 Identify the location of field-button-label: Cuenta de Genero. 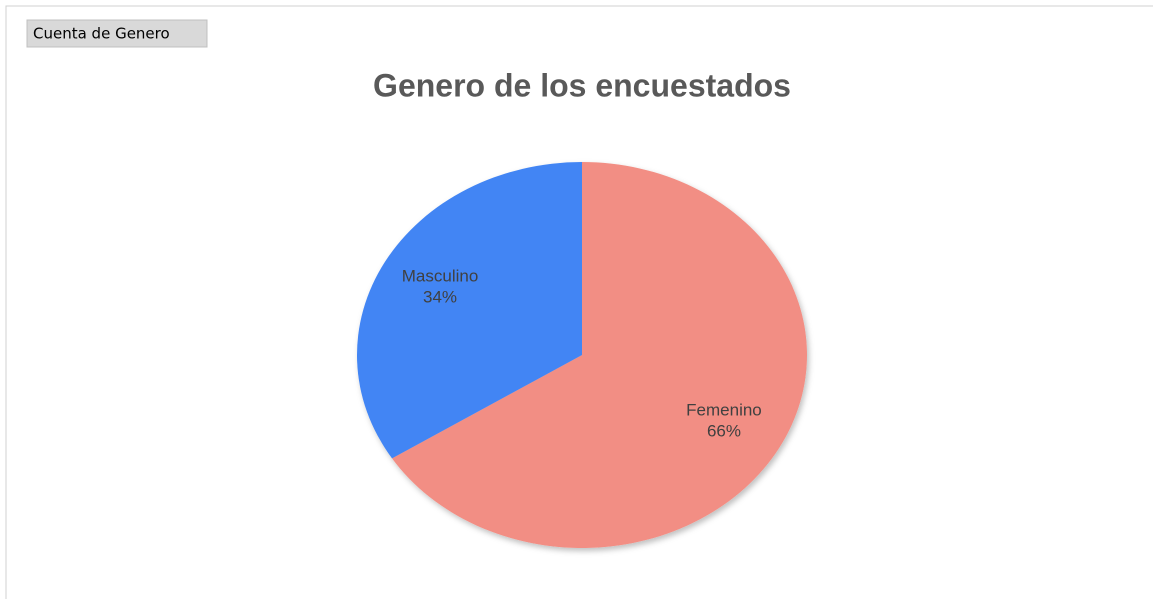
(101, 34).